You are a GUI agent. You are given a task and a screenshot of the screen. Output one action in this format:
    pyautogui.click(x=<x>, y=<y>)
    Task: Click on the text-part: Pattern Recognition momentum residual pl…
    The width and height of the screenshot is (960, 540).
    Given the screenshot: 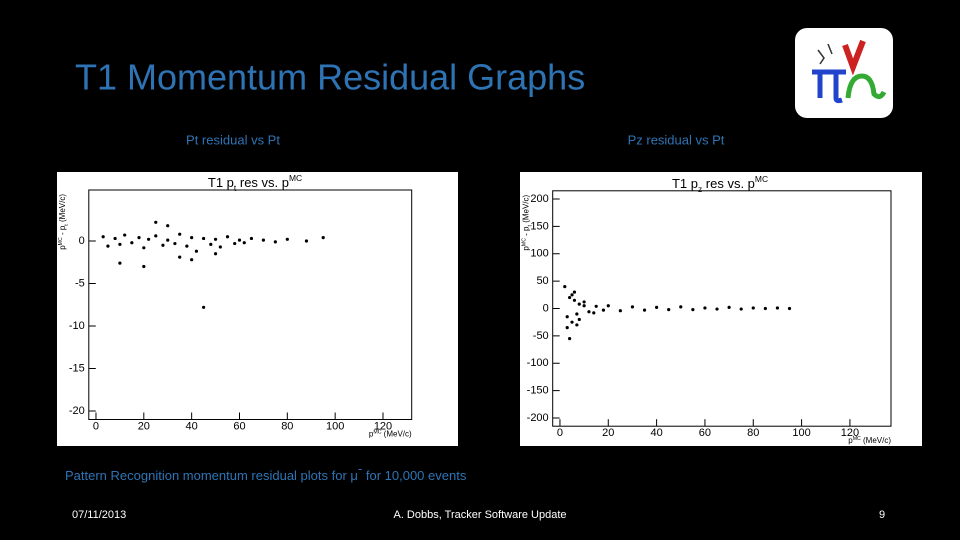 What is the action you would take?
    pyautogui.click(x=211, y=475)
    